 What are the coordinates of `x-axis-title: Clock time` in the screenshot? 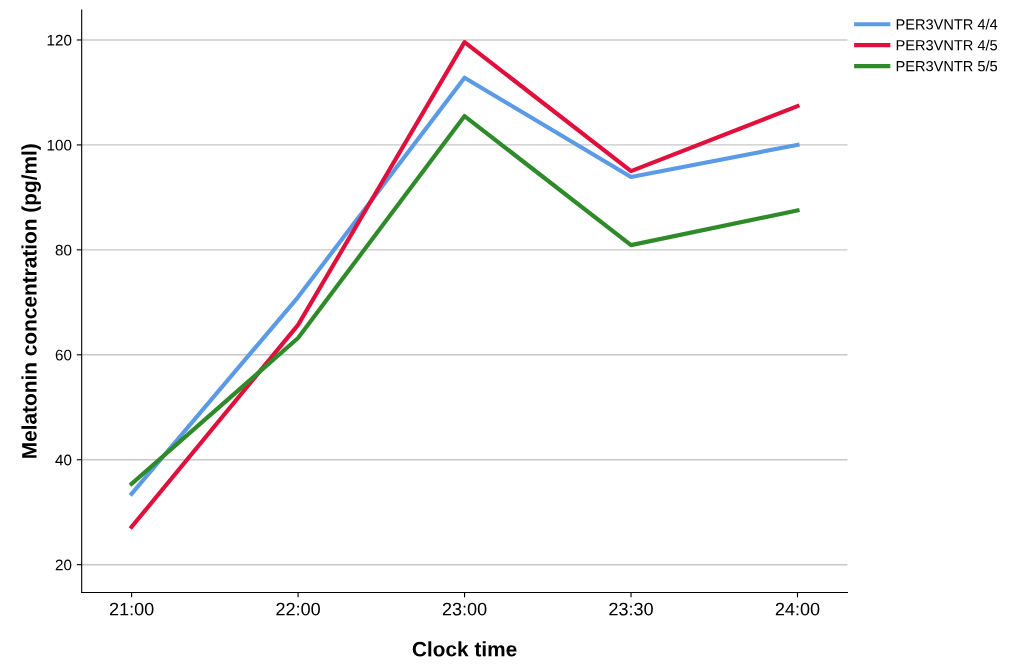 It's located at (464, 649).